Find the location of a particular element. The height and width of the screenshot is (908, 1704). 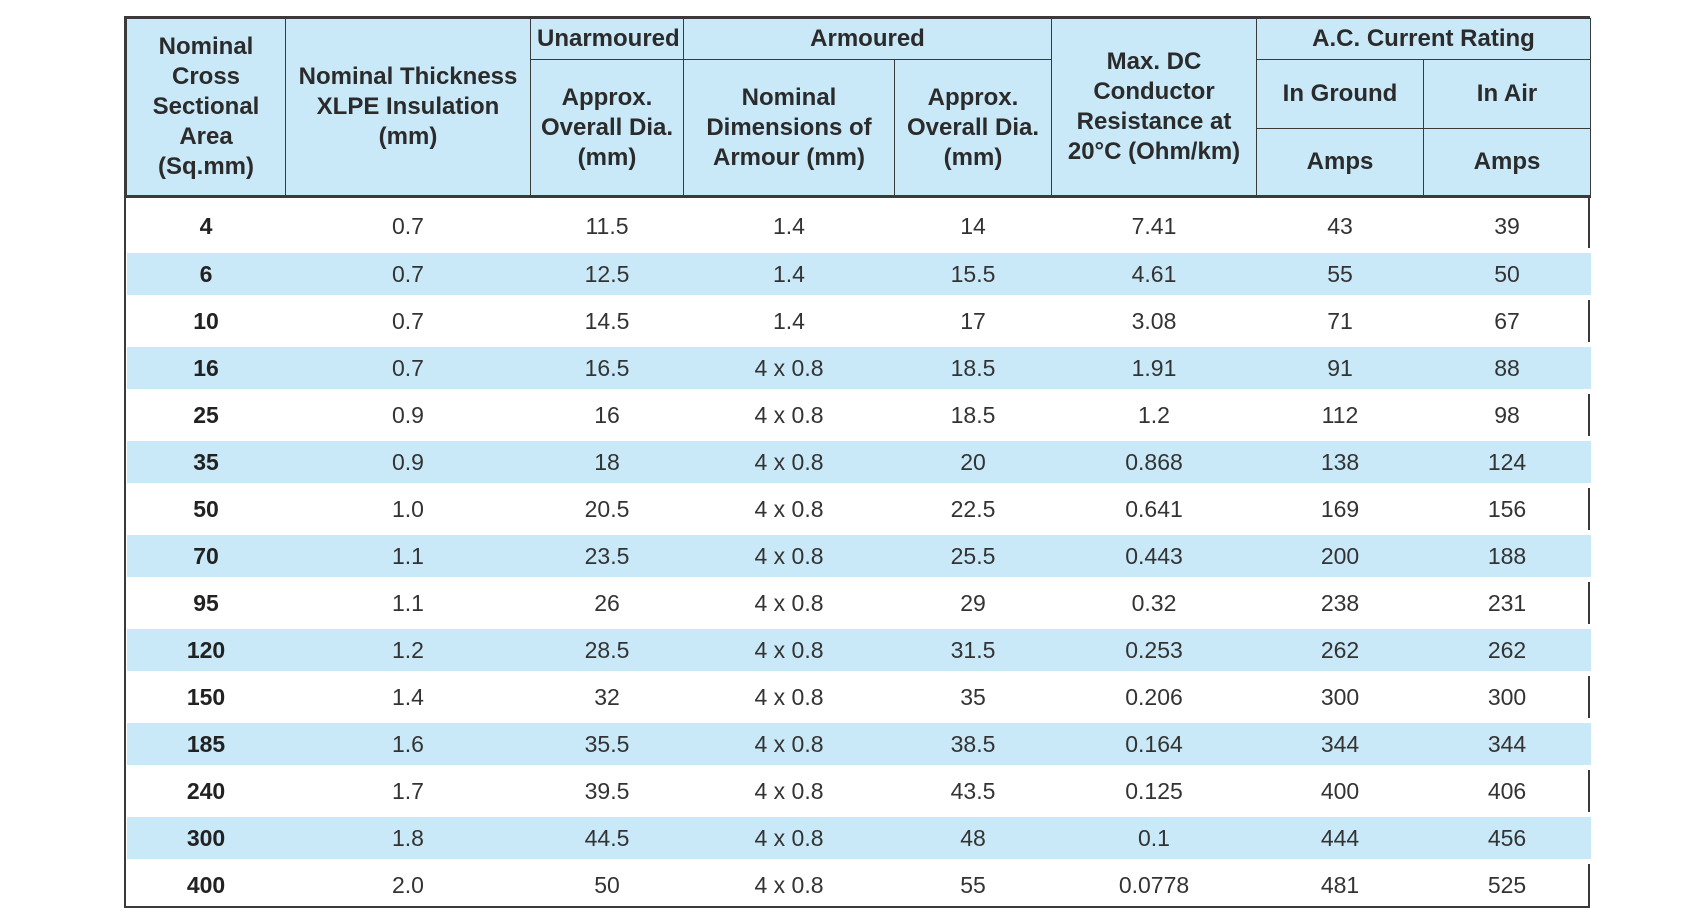

cell-amps-air: 344 is located at coordinates (1507, 744).